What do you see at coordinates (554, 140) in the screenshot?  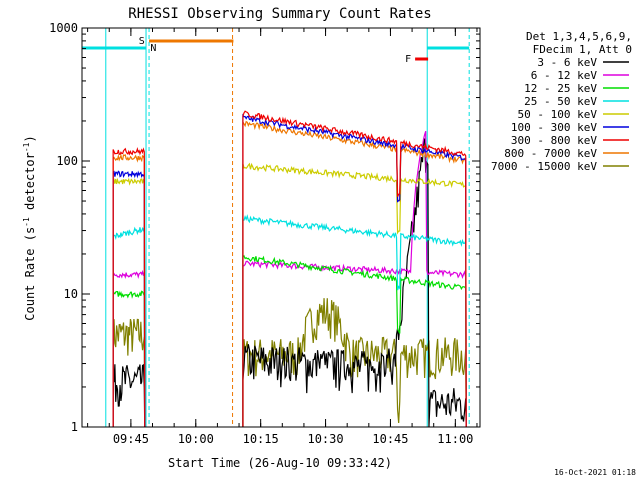 I see `legend-label: 300 - 800 keV` at bounding box center [554, 140].